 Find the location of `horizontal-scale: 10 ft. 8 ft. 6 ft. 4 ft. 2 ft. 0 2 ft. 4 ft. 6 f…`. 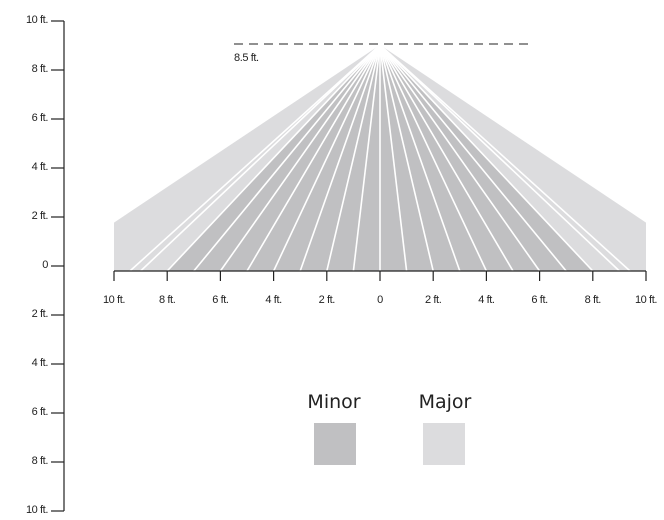

horizontal-scale: 10 ft. 8 ft. 6 ft. 4 ft. 2 ft. 0 2 ft. 4 ft. 6 f… is located at coordinates (380, 288).